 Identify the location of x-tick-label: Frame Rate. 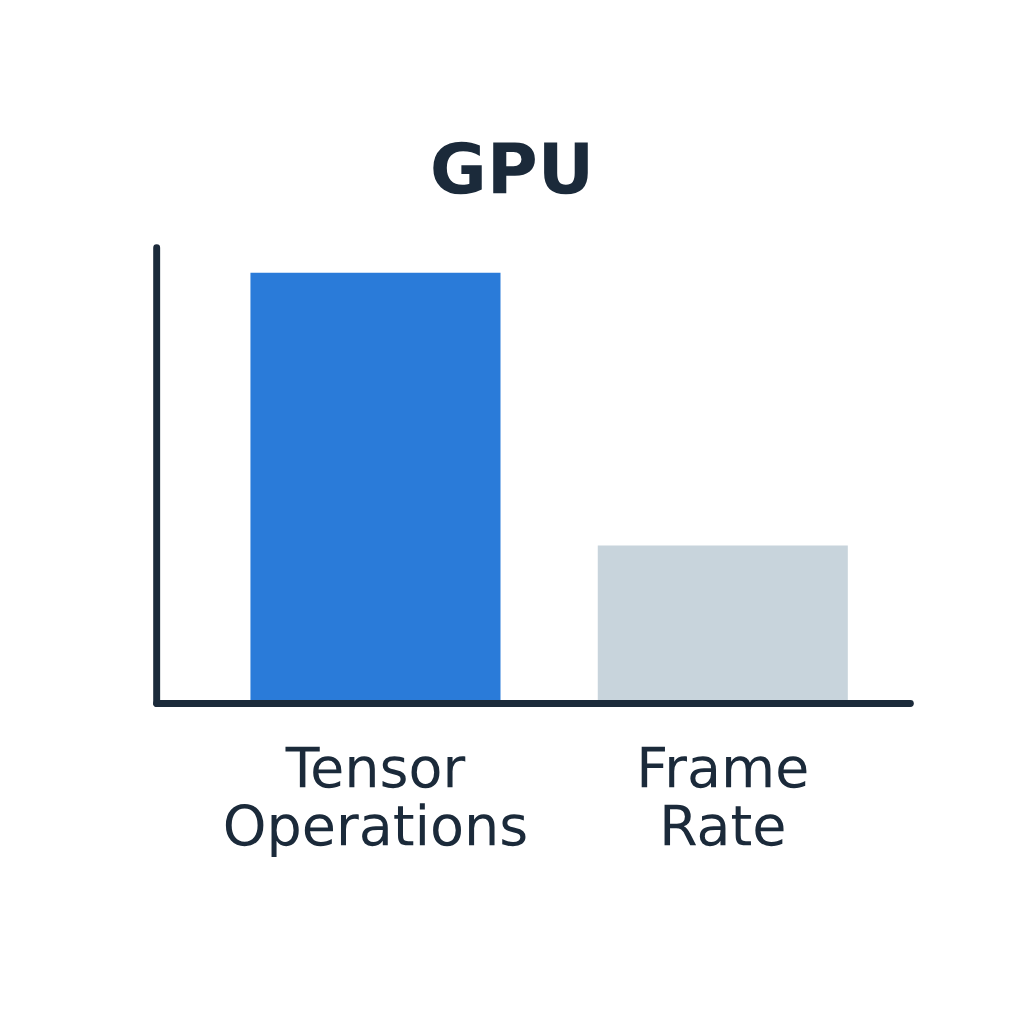
(724, 796).